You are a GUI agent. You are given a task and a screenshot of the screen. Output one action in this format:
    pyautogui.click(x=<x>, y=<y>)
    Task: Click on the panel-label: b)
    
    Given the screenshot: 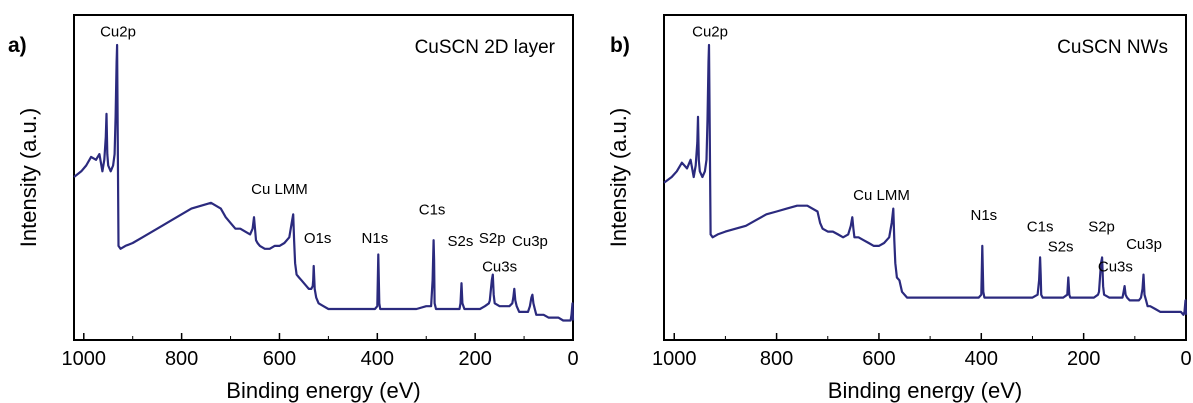 What is the action you would take?
    pyautogui.click(x=620, y=45)
    